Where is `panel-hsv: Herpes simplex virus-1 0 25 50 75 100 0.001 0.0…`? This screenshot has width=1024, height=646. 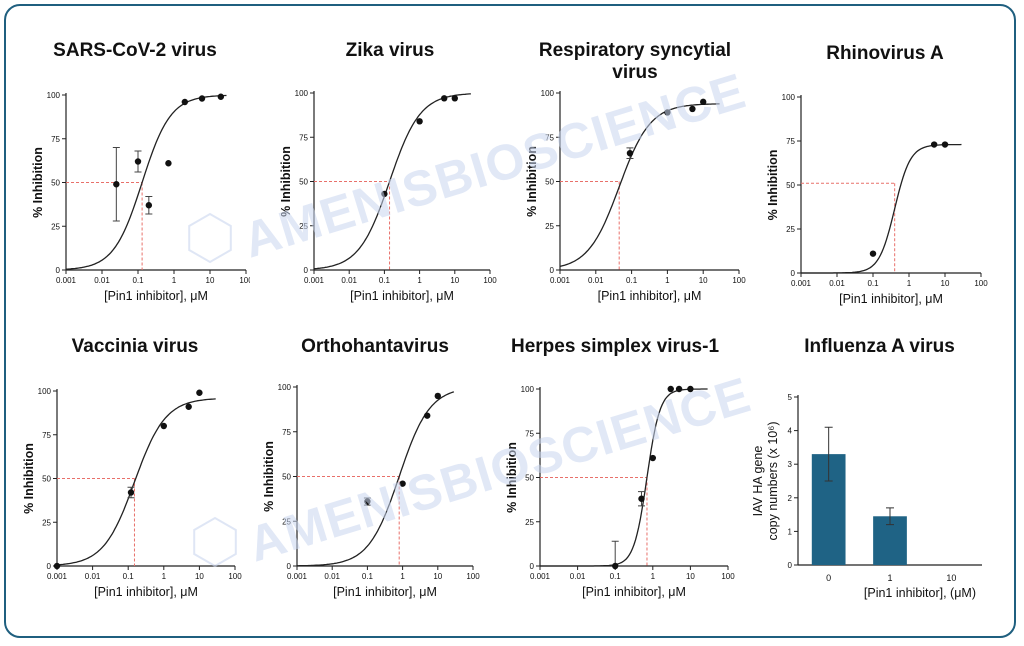
panel-hsv: Herpes simplex virus-1 0 25 50 75 100 0.001 0.0… is located at coordinates (615, 474).